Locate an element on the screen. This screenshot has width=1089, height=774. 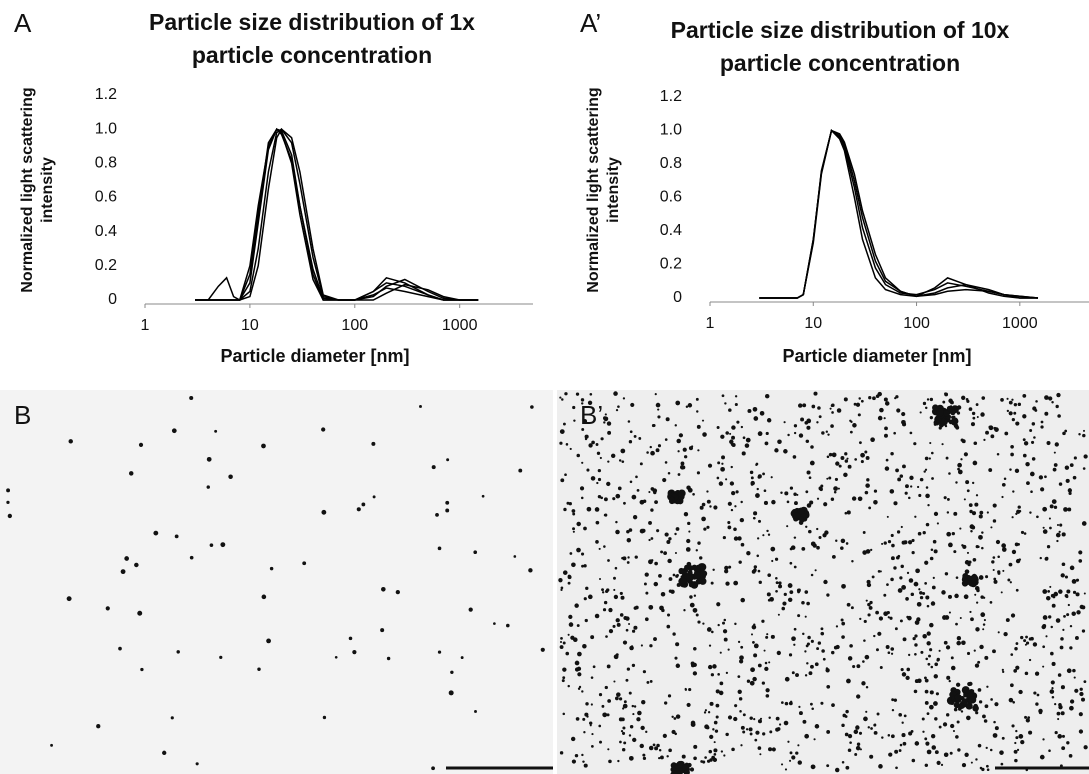
y-tick-label: 0.6 is located at coordinates (671, 197).